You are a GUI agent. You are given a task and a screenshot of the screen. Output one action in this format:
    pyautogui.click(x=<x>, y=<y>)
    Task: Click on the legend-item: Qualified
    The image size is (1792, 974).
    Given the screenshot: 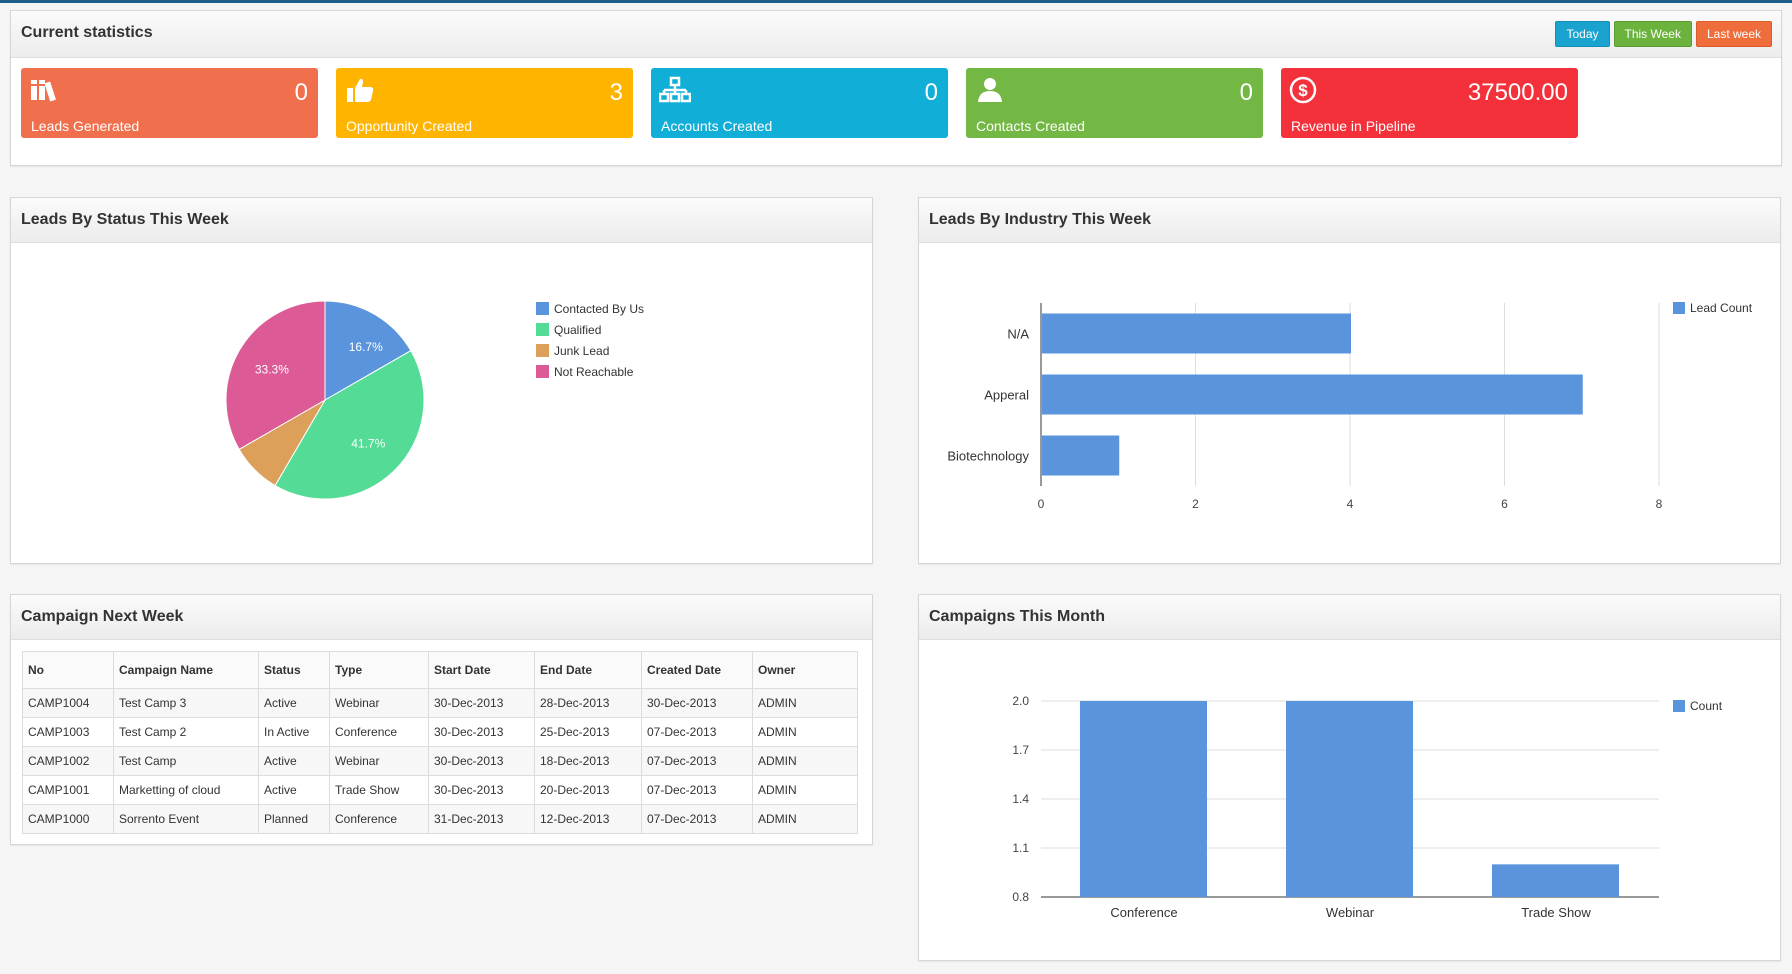 What is the action you would take?
    pyautogui.click(x=590, y=329)
    